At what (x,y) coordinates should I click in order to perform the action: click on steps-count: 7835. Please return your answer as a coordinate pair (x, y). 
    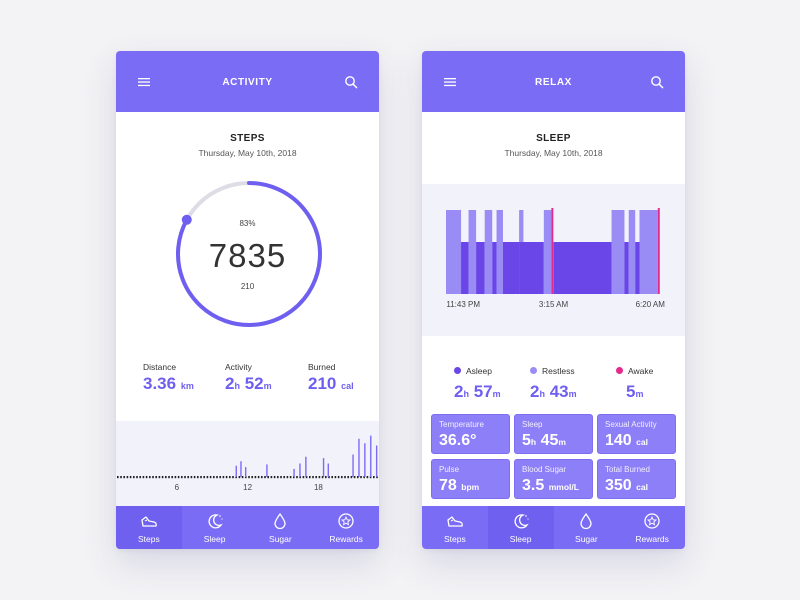
    Looking at the image, I should click on (247, 255).